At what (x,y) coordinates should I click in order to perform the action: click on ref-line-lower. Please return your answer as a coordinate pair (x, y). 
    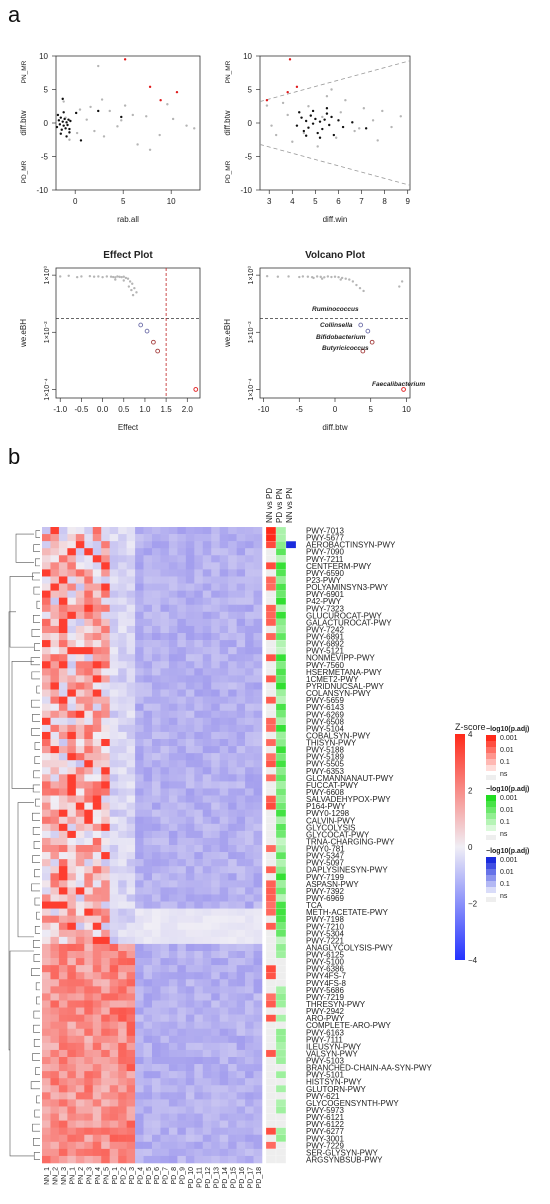
    Looking at the image, I should click on (335, 165).